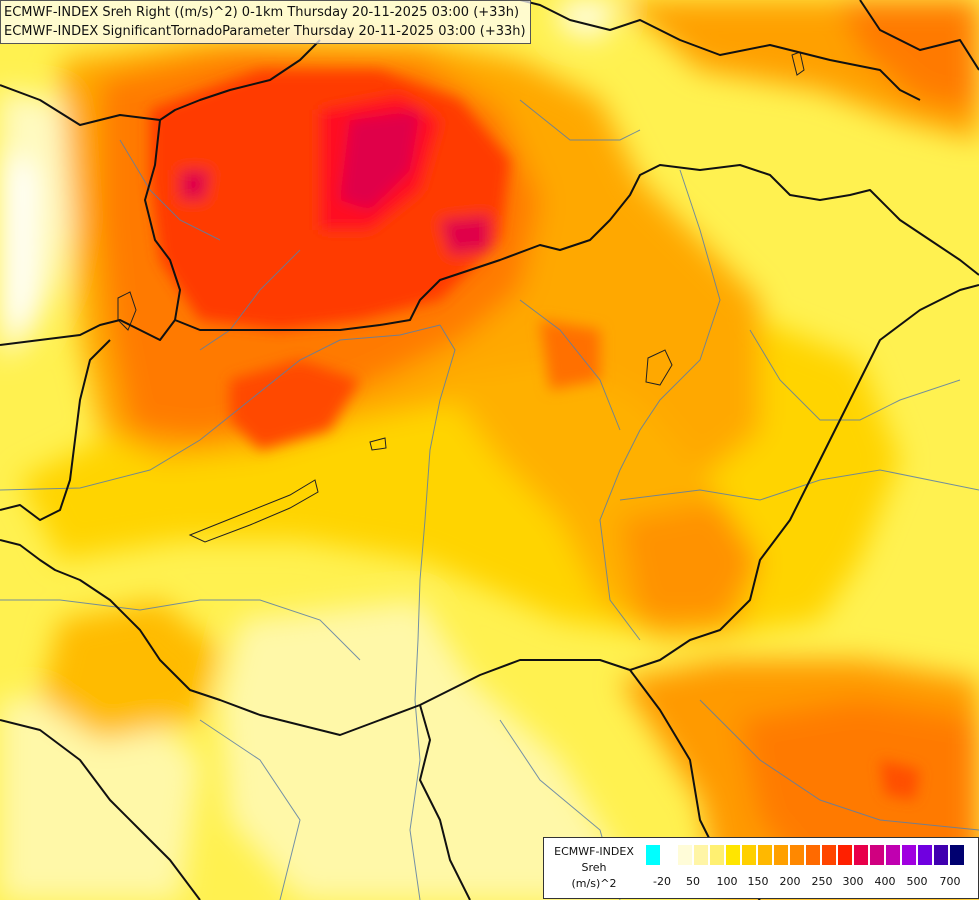 Image resolution: width=979 pixels, height=900 pixels. Describe the element at coordinates (758, 881) in the screenshot. I see `legend-tick-label: 150` at that location.